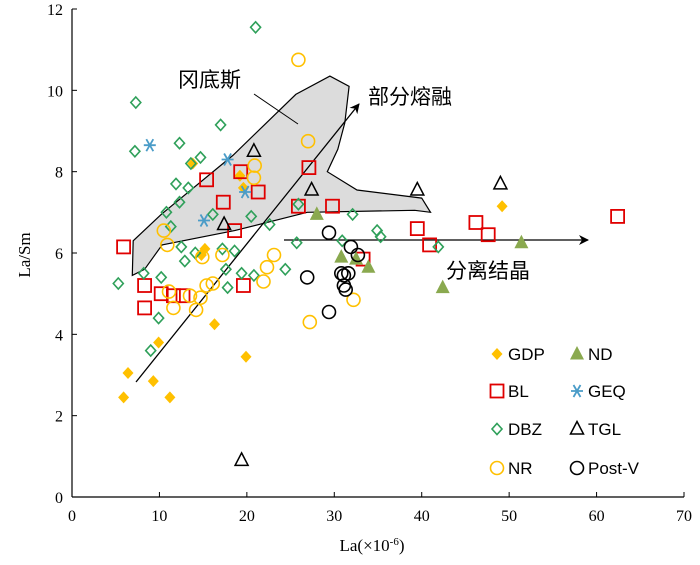 Image resolution: width=700 pixels, height=565 pixels. Describe the element at coordinates (159, 516) in the screenshot. I see `x-tick-label: 10` at that location.